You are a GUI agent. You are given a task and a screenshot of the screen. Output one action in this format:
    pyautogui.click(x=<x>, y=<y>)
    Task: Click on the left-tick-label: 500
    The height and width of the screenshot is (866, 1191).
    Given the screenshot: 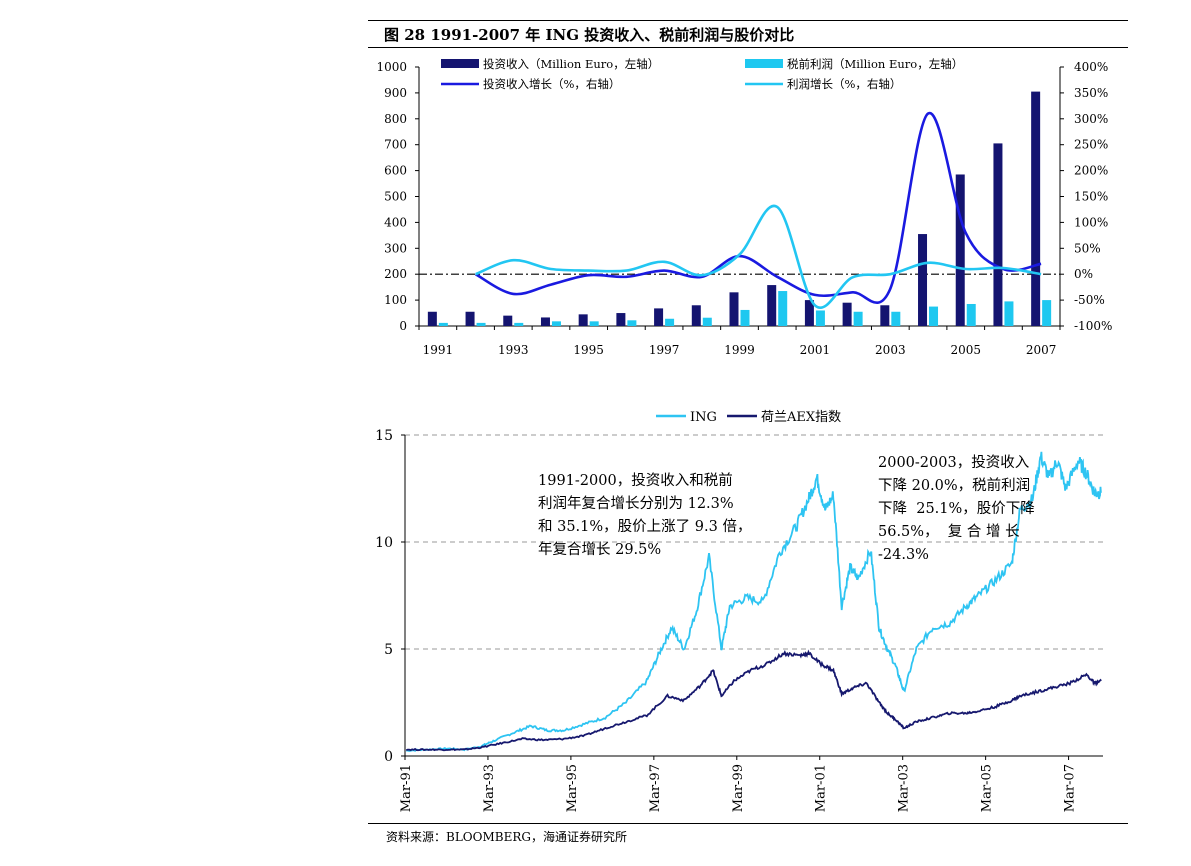 What is the action you would take?
    pyautogui.click(x=395, y=197)
    